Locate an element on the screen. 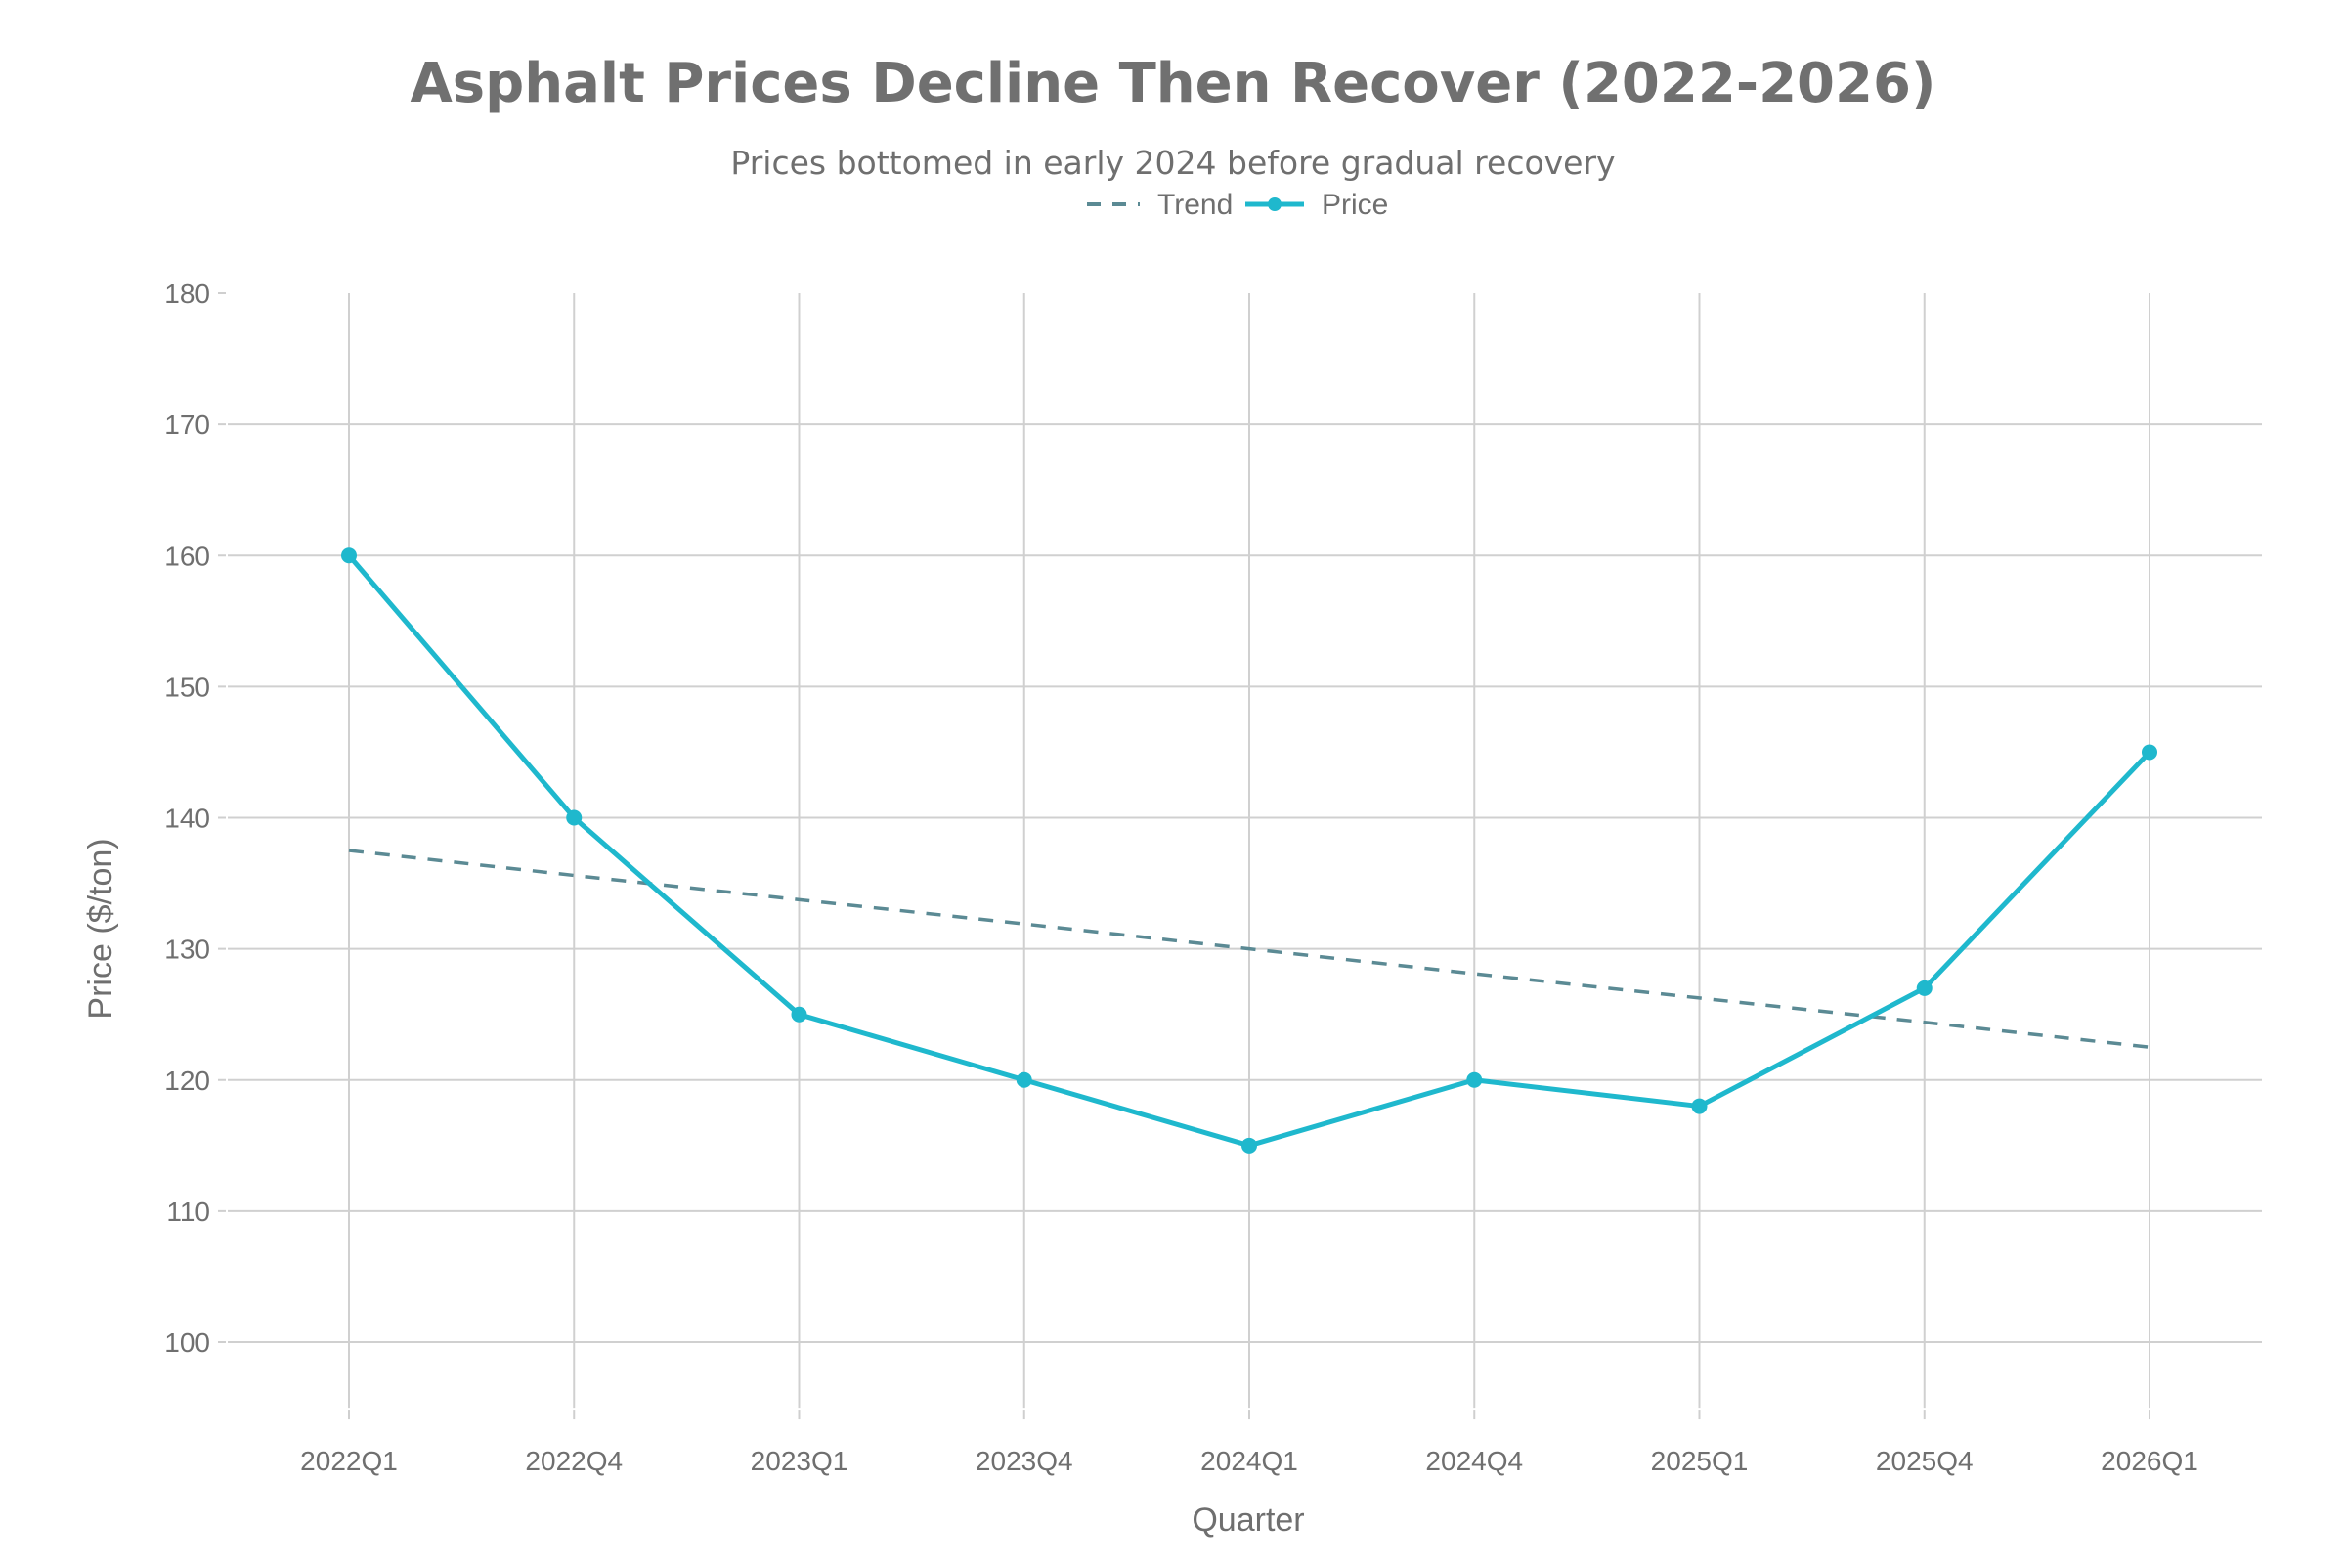 Image resolution: width=2346 pixels, height=1568 pixels. legend: Trend Price is located at coordinates (1237, 205).